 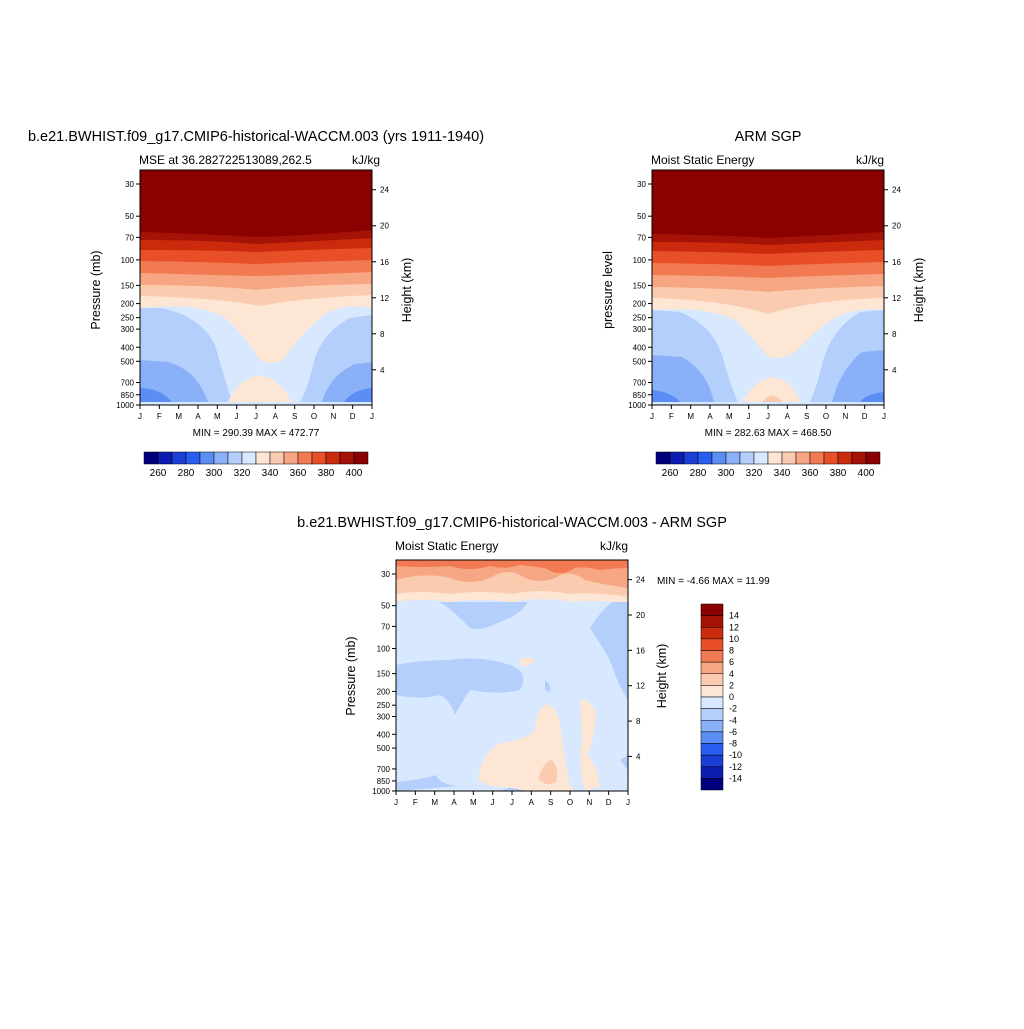 I want to click on y-right-tick-label: 8, so click(x=894, y=334).